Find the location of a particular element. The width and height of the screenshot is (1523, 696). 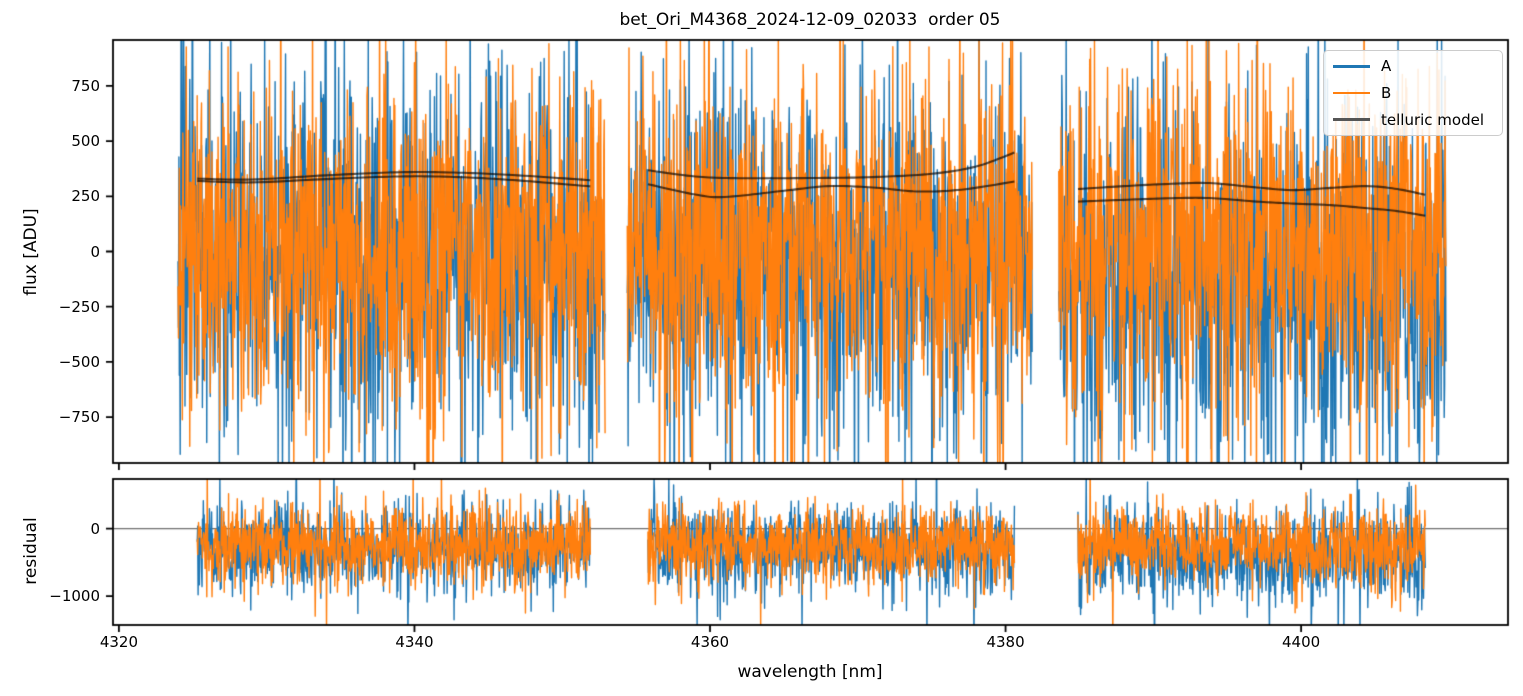

x-tick-label: 4400 is located at coordinates (1301, 642).